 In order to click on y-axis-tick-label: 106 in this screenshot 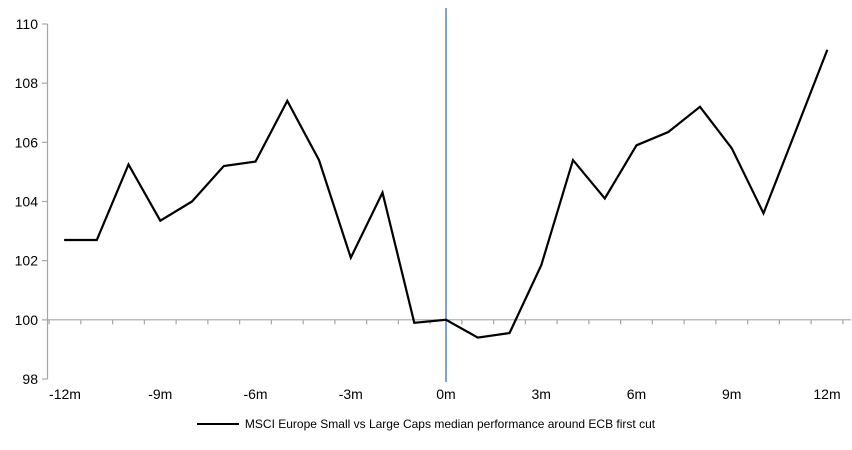, I will do `click(27, 142)`.